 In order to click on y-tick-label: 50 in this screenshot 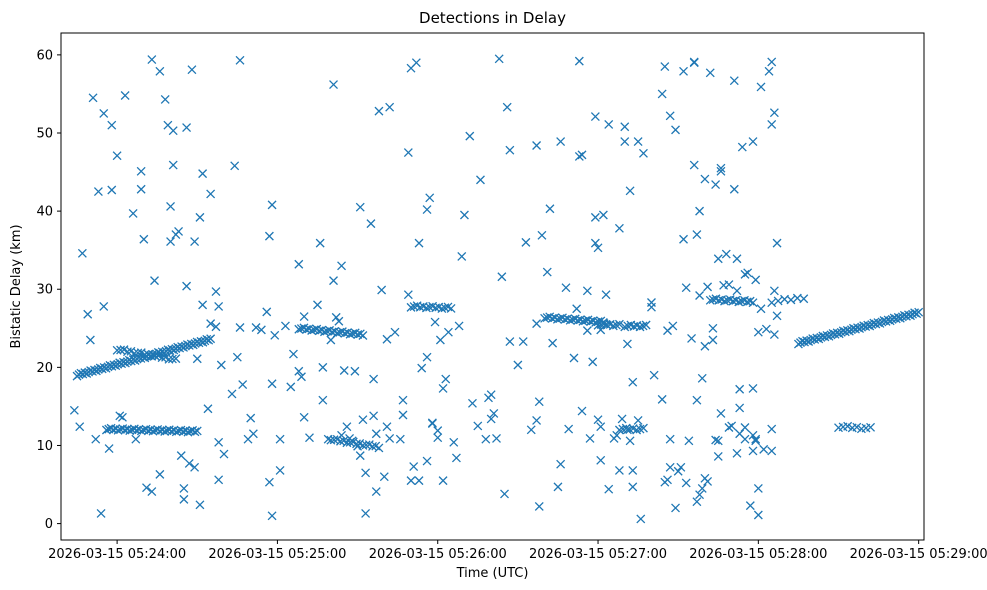, I will do `click(44, 133)`.